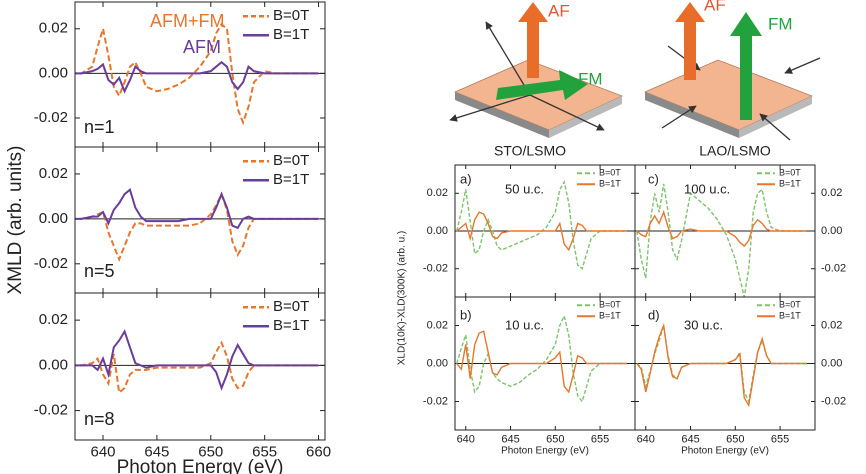 The height and width of the screenshot is (474, 866). I want to click on panel: -0.02 0.00 0.02 B=0TB=1T a) 50 u.c., so click(529, 231).